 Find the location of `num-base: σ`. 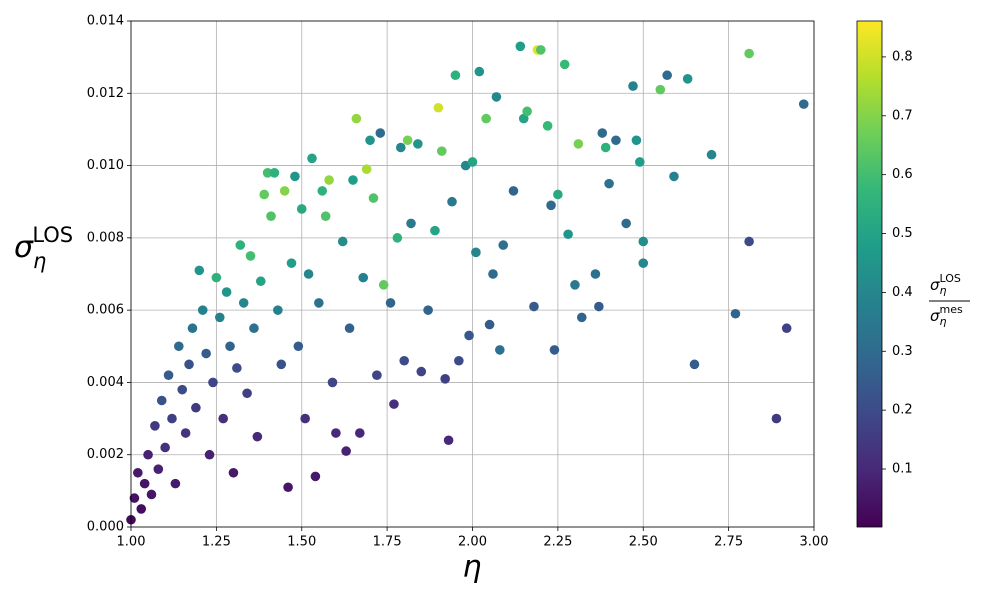

num-base: σ is located at coordinates (935, 285).